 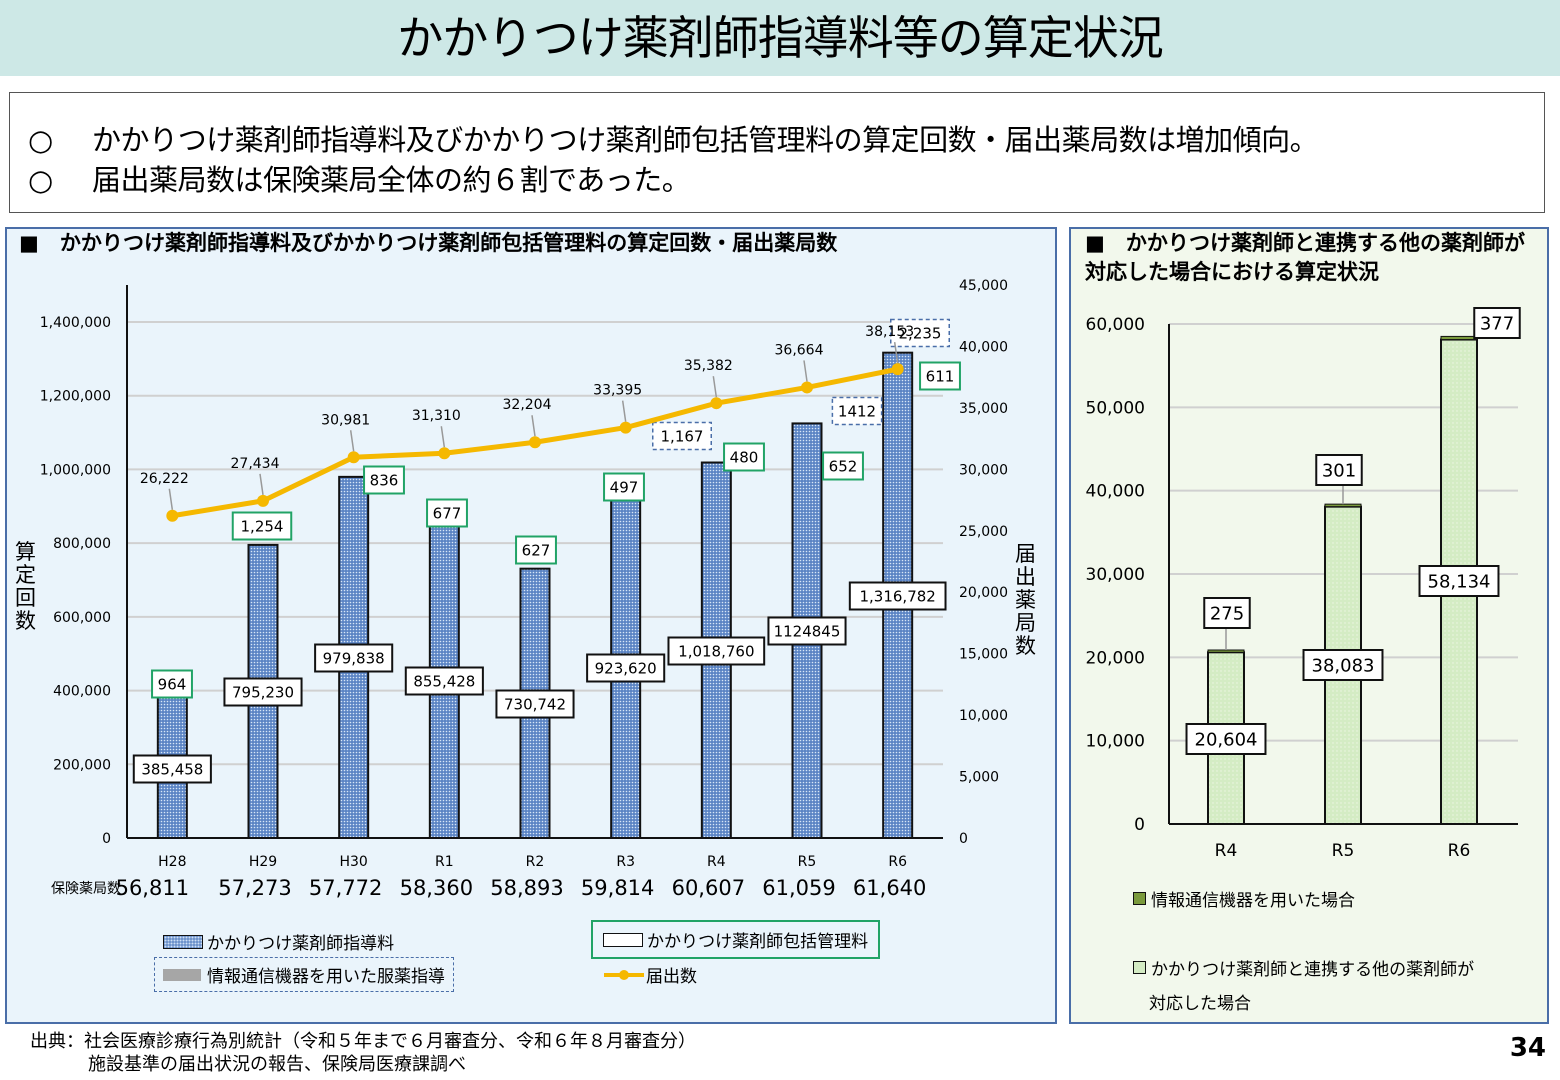 What do you see at coordinates (75, 470) in the screenshot?
I see `y-tick-label: 1,000,000` at bounding box center [75, 470].